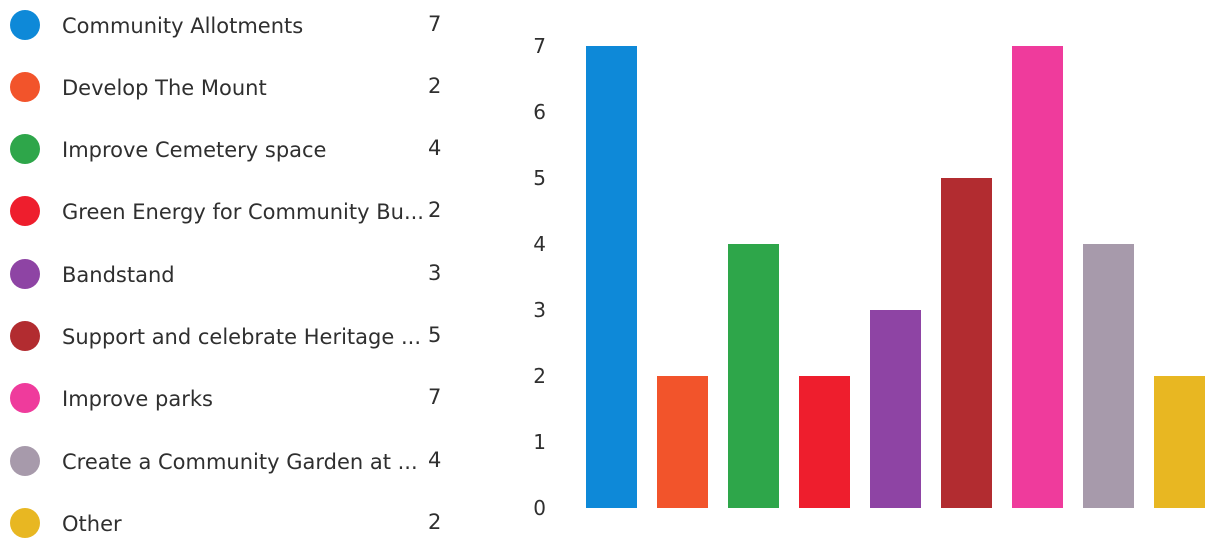 Image resolution: width=1206 pixels, height=544 pixels. Describe the element at coordinates (539, 310) in the screenshot. I see `y-tick-label: 3` at that location.